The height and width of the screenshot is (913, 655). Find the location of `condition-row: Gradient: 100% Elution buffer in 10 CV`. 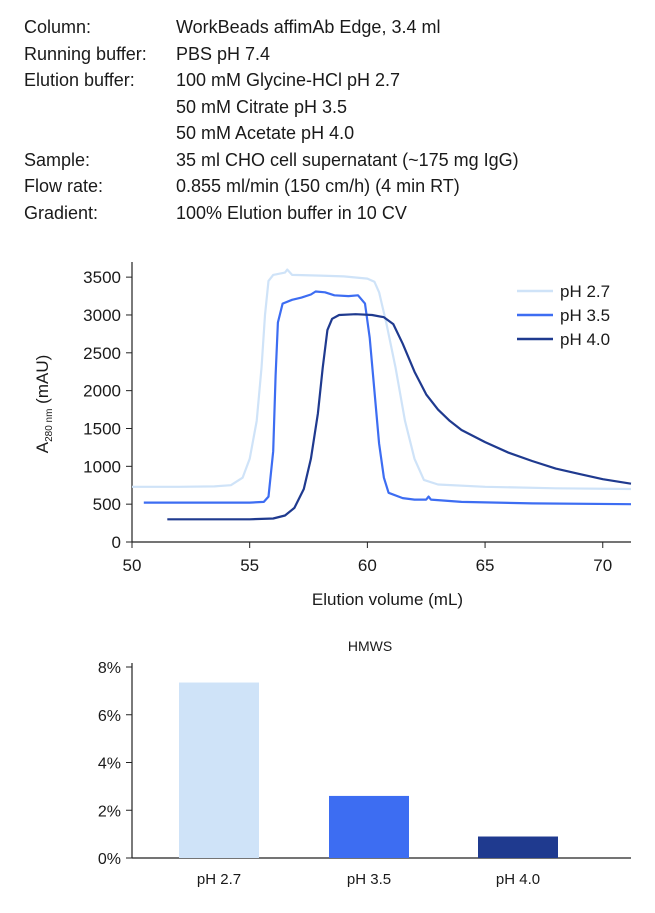

condition-row: Gradient: 100% Elution buffer in 10 CV is located at coordinates (271, 213).